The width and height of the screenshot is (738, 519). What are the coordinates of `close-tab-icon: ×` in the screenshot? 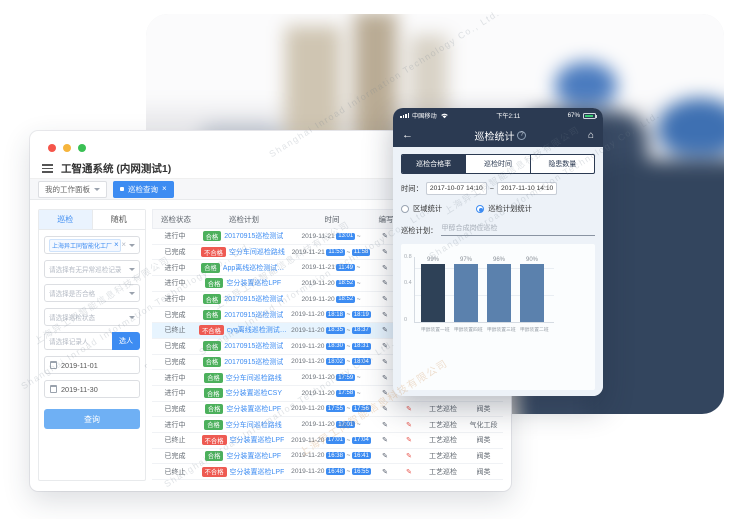 It's located at (164, 188).